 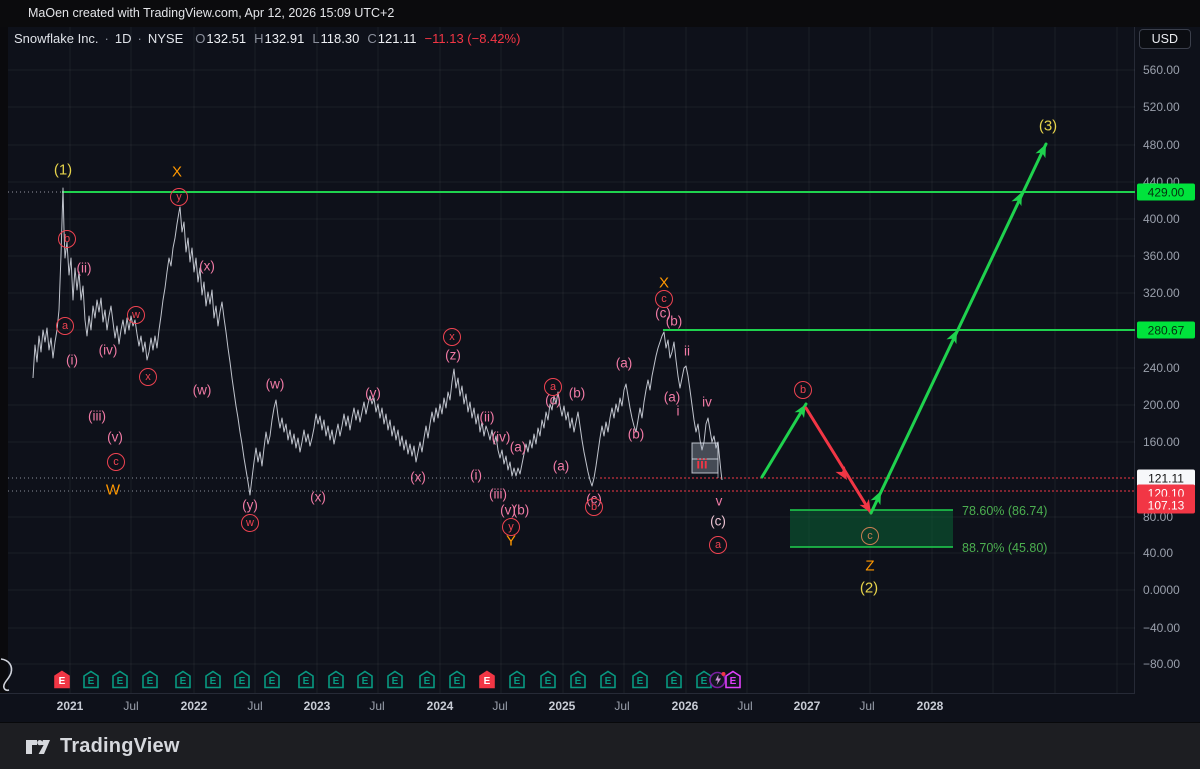 I want to click on ohlc-pair: O132.51, so click(x=221, y=38).